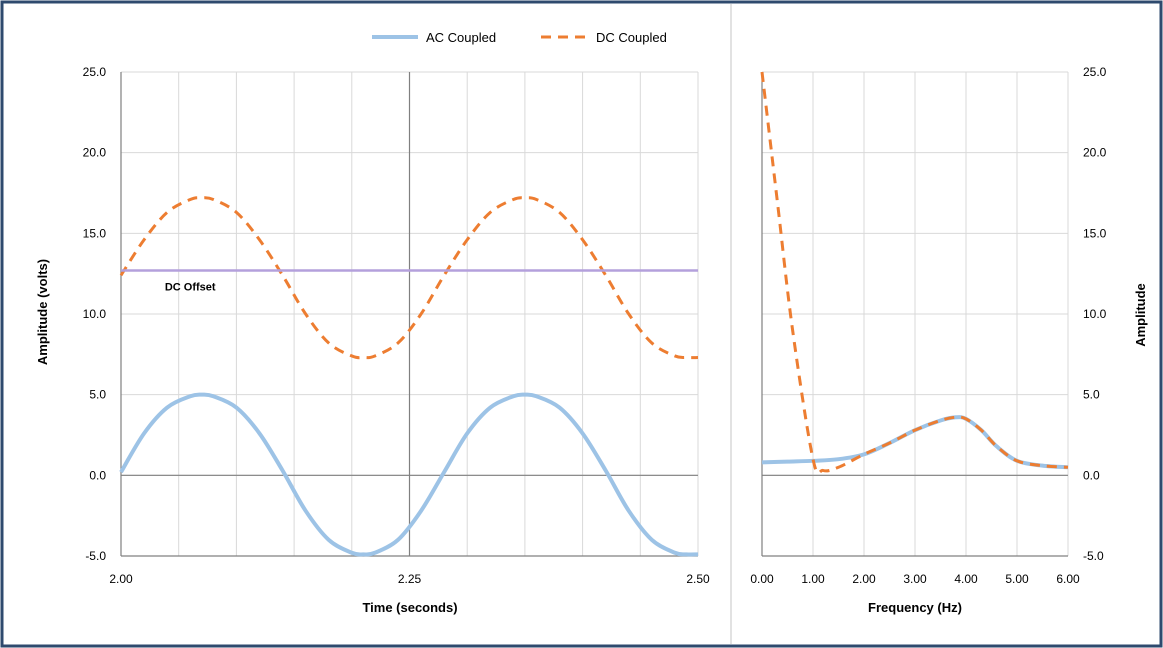 The height and width of the screenshot is (648, 1163). I want to click on legend-ac-label: AC Coupled, so click(461, 37).